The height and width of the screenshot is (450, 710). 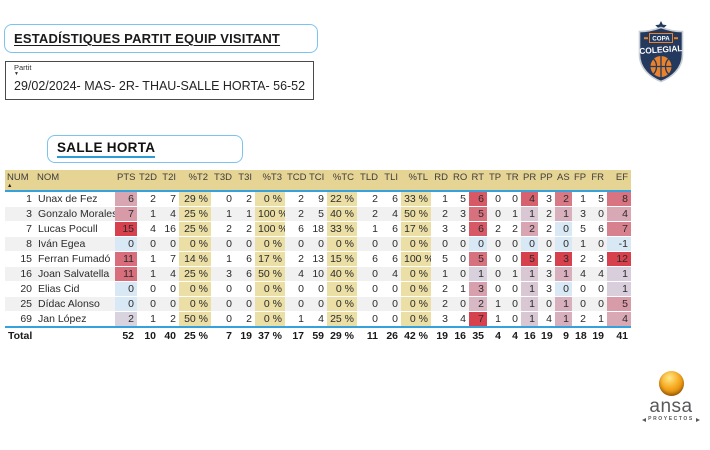 I want to click on cell-RO: 3, so click(x=460, y=229).